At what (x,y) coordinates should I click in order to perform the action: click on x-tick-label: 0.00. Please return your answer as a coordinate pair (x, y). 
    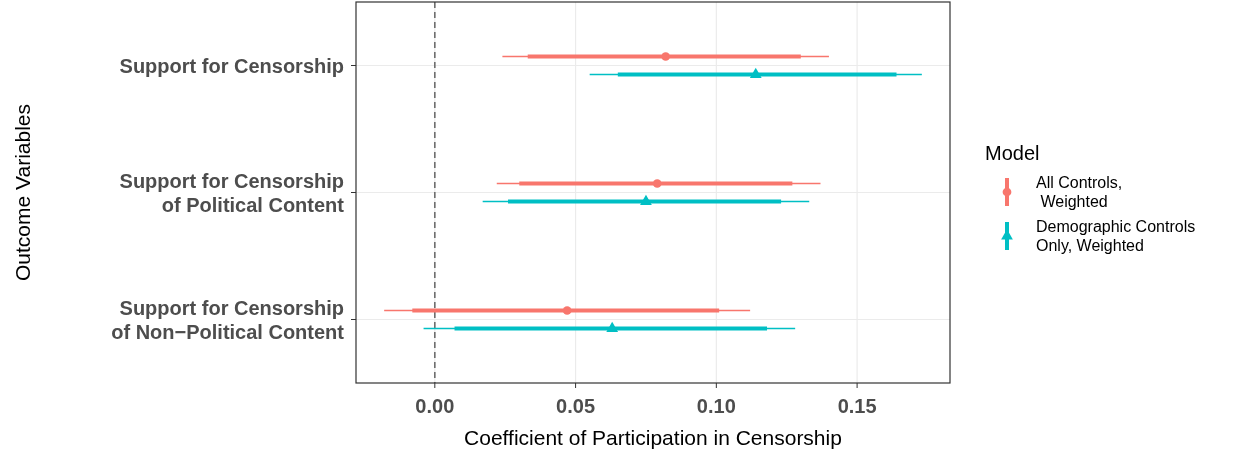
    Looking at the image, I should click on (435, 406).